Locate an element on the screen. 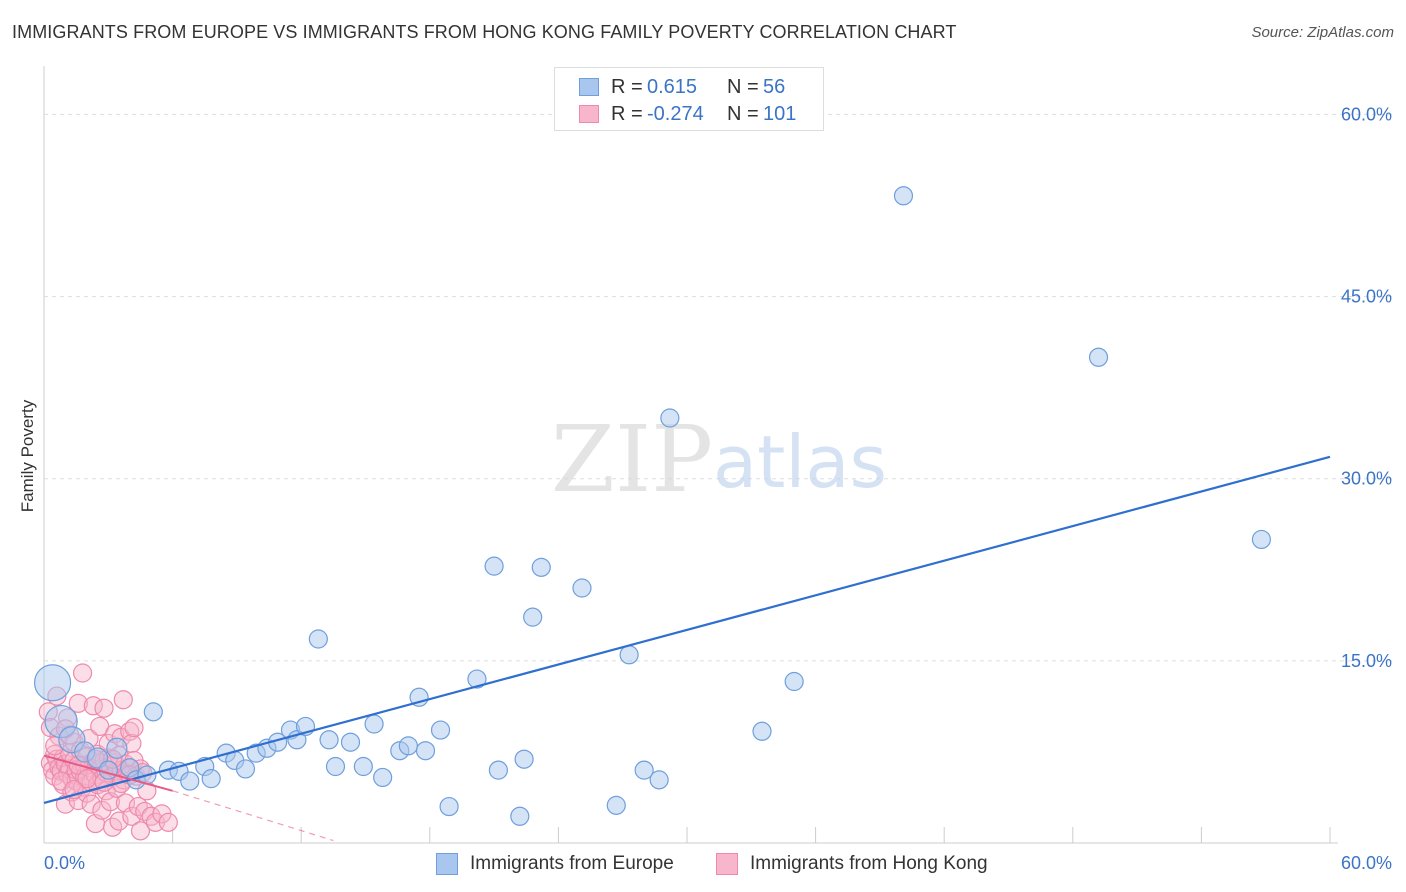 The image size is (1406, 892). legend-r-value-hongkong: -0.274 is located at coordinates (675, 113).